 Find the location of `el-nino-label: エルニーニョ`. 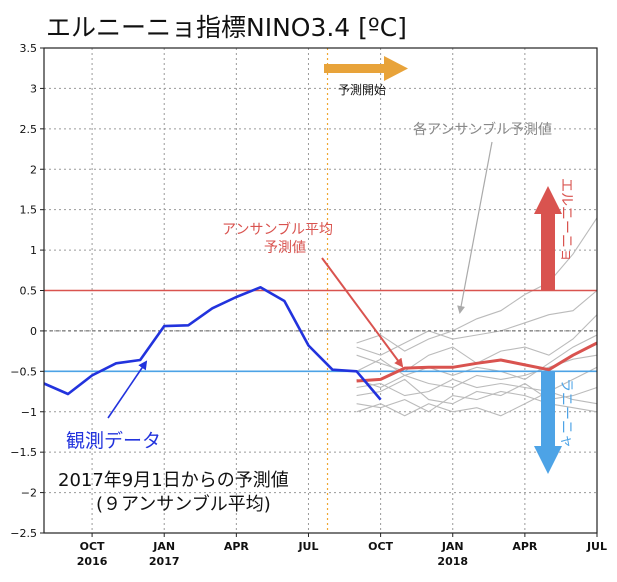

el-nino-label: エルニーニョ is located at coordinates (566, 220).